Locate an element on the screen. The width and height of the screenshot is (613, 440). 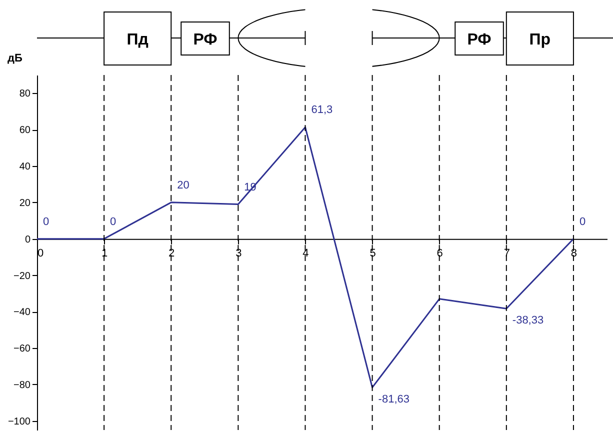
x-tick-label: 4 is located at coordinates (305, 253).